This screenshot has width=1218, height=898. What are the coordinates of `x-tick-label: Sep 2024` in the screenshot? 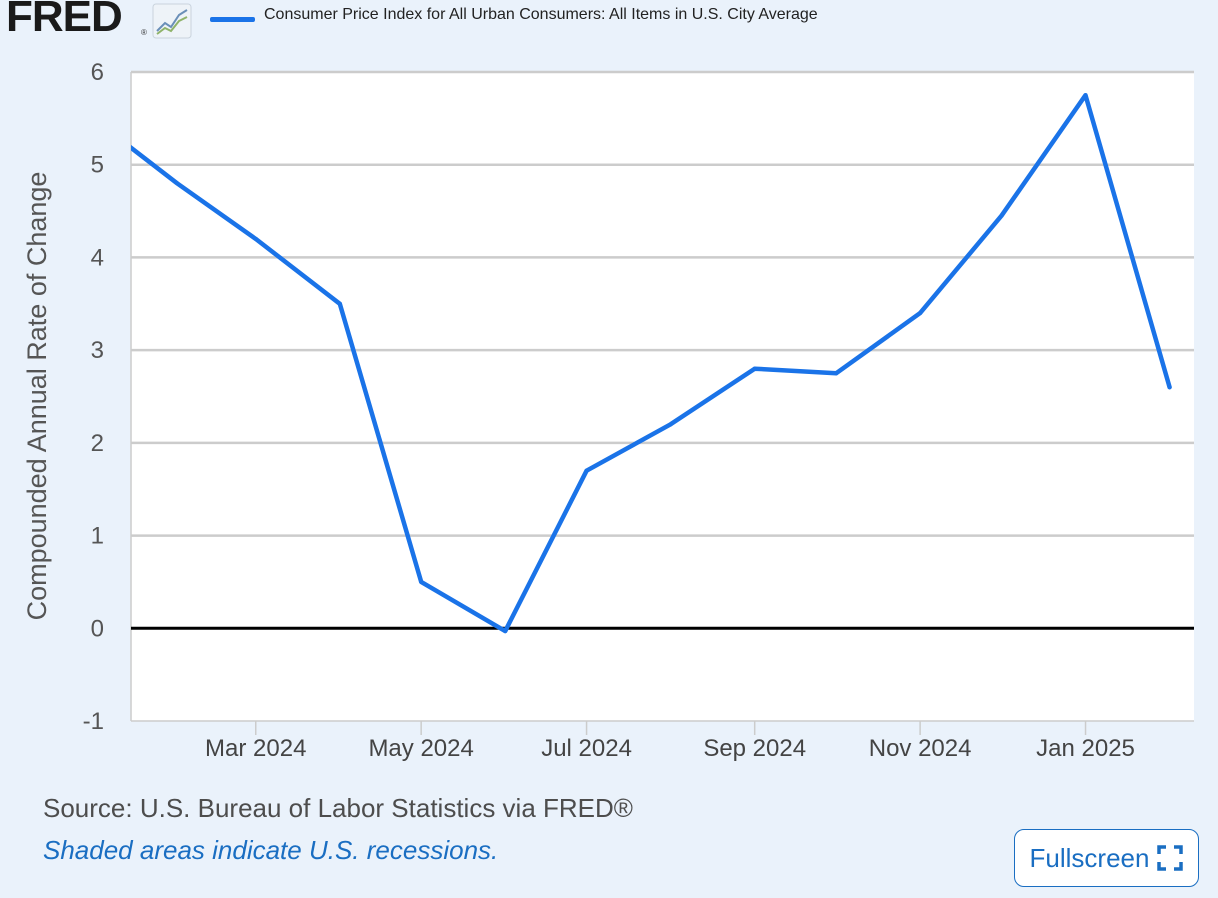 It's located at (754, 748).